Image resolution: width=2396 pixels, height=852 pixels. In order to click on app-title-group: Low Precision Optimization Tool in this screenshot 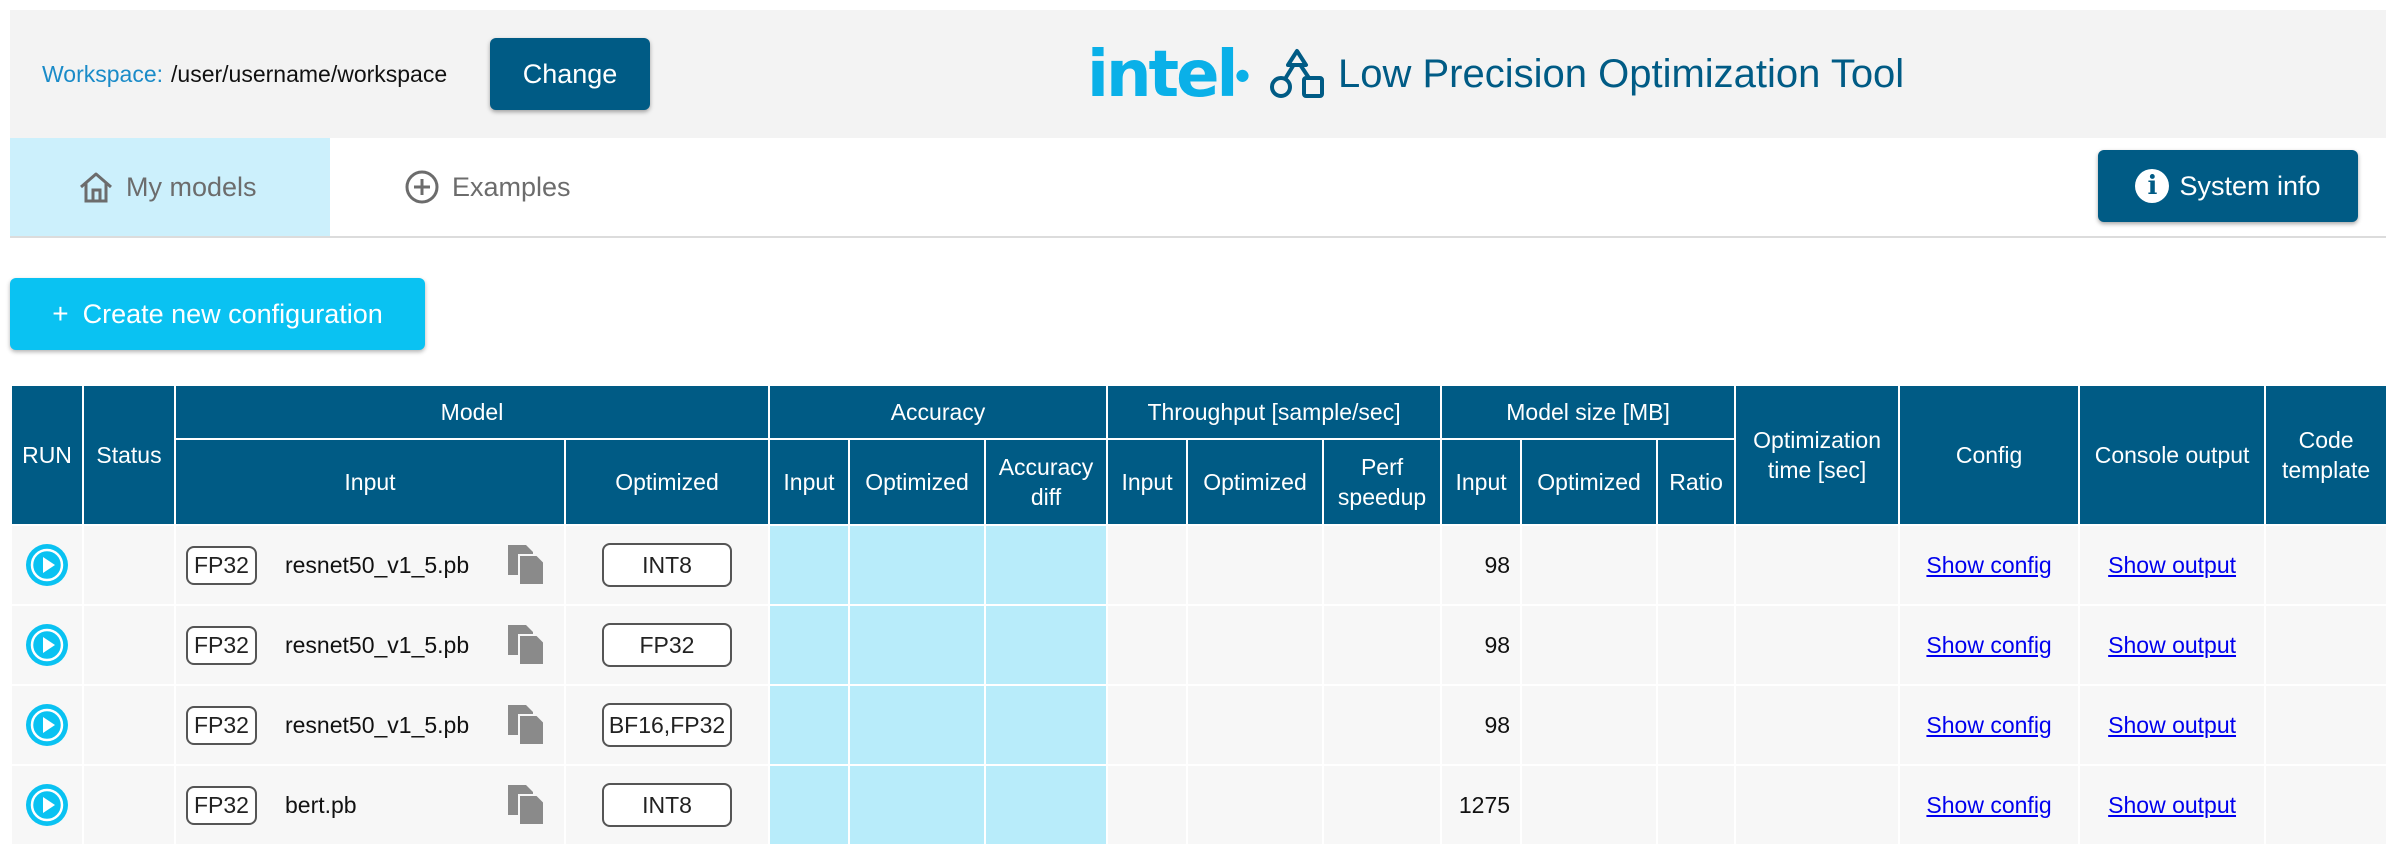, I will do `click(1586, 74)`.